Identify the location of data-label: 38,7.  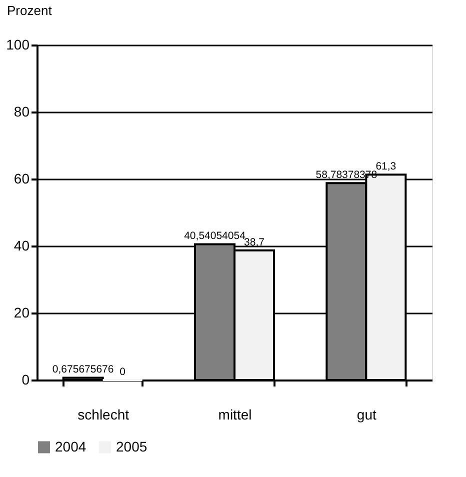
(254, 242).